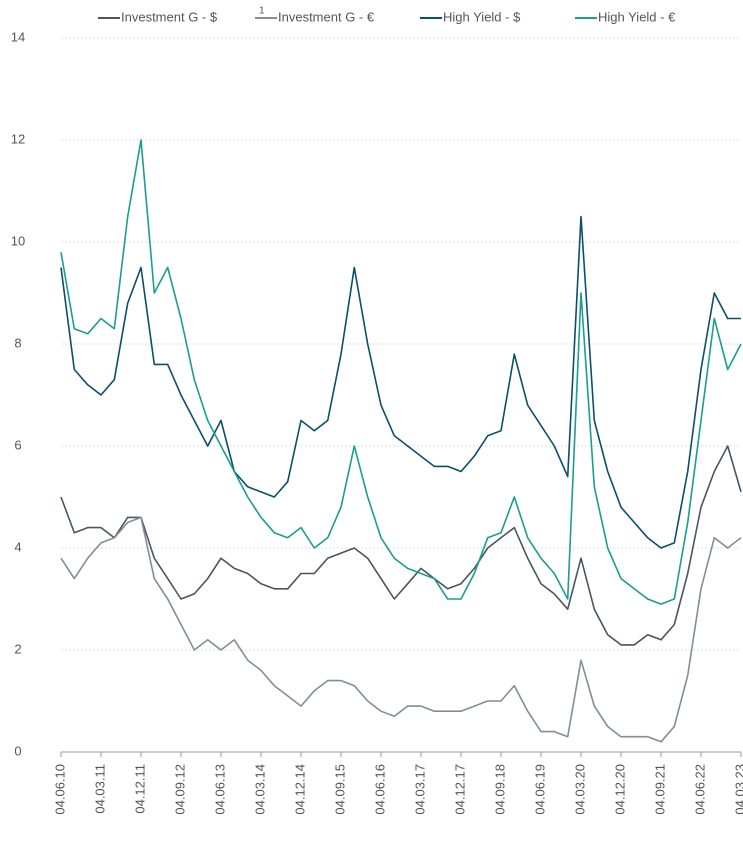 The image size is (743, 842). I want to click on x-tick-label: 04.06.16, so click(379, 789).